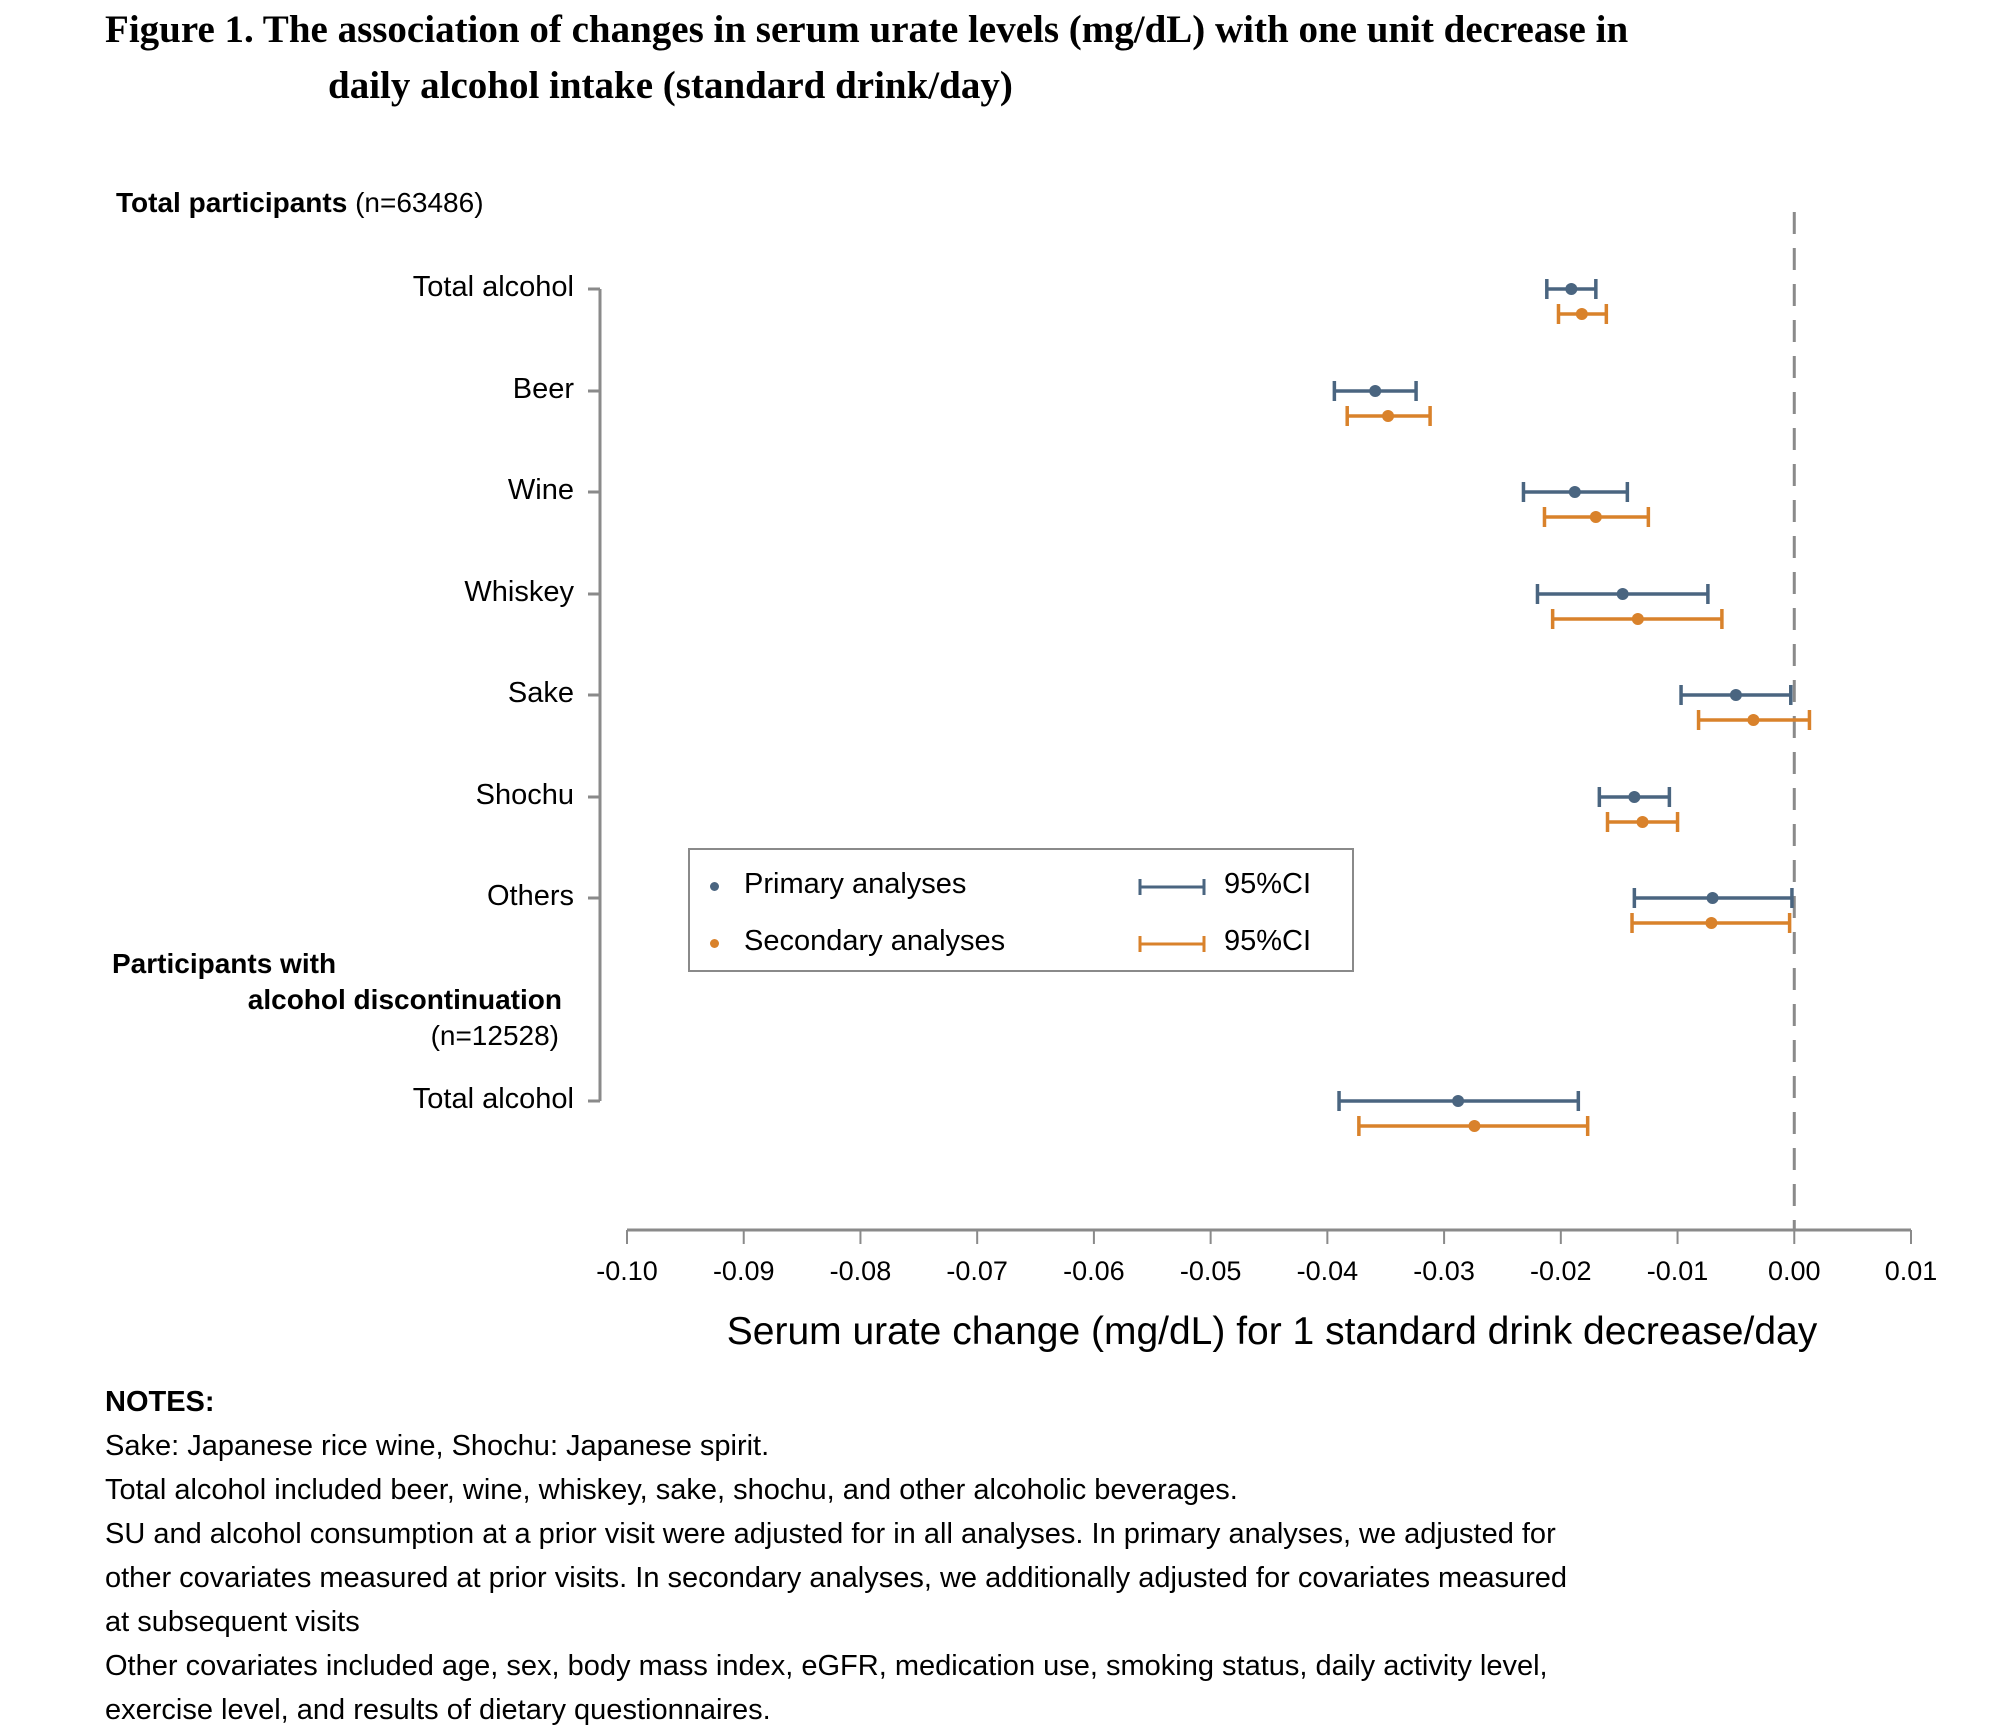  I want to click on row-label: Whiskey, so click(519, 592).